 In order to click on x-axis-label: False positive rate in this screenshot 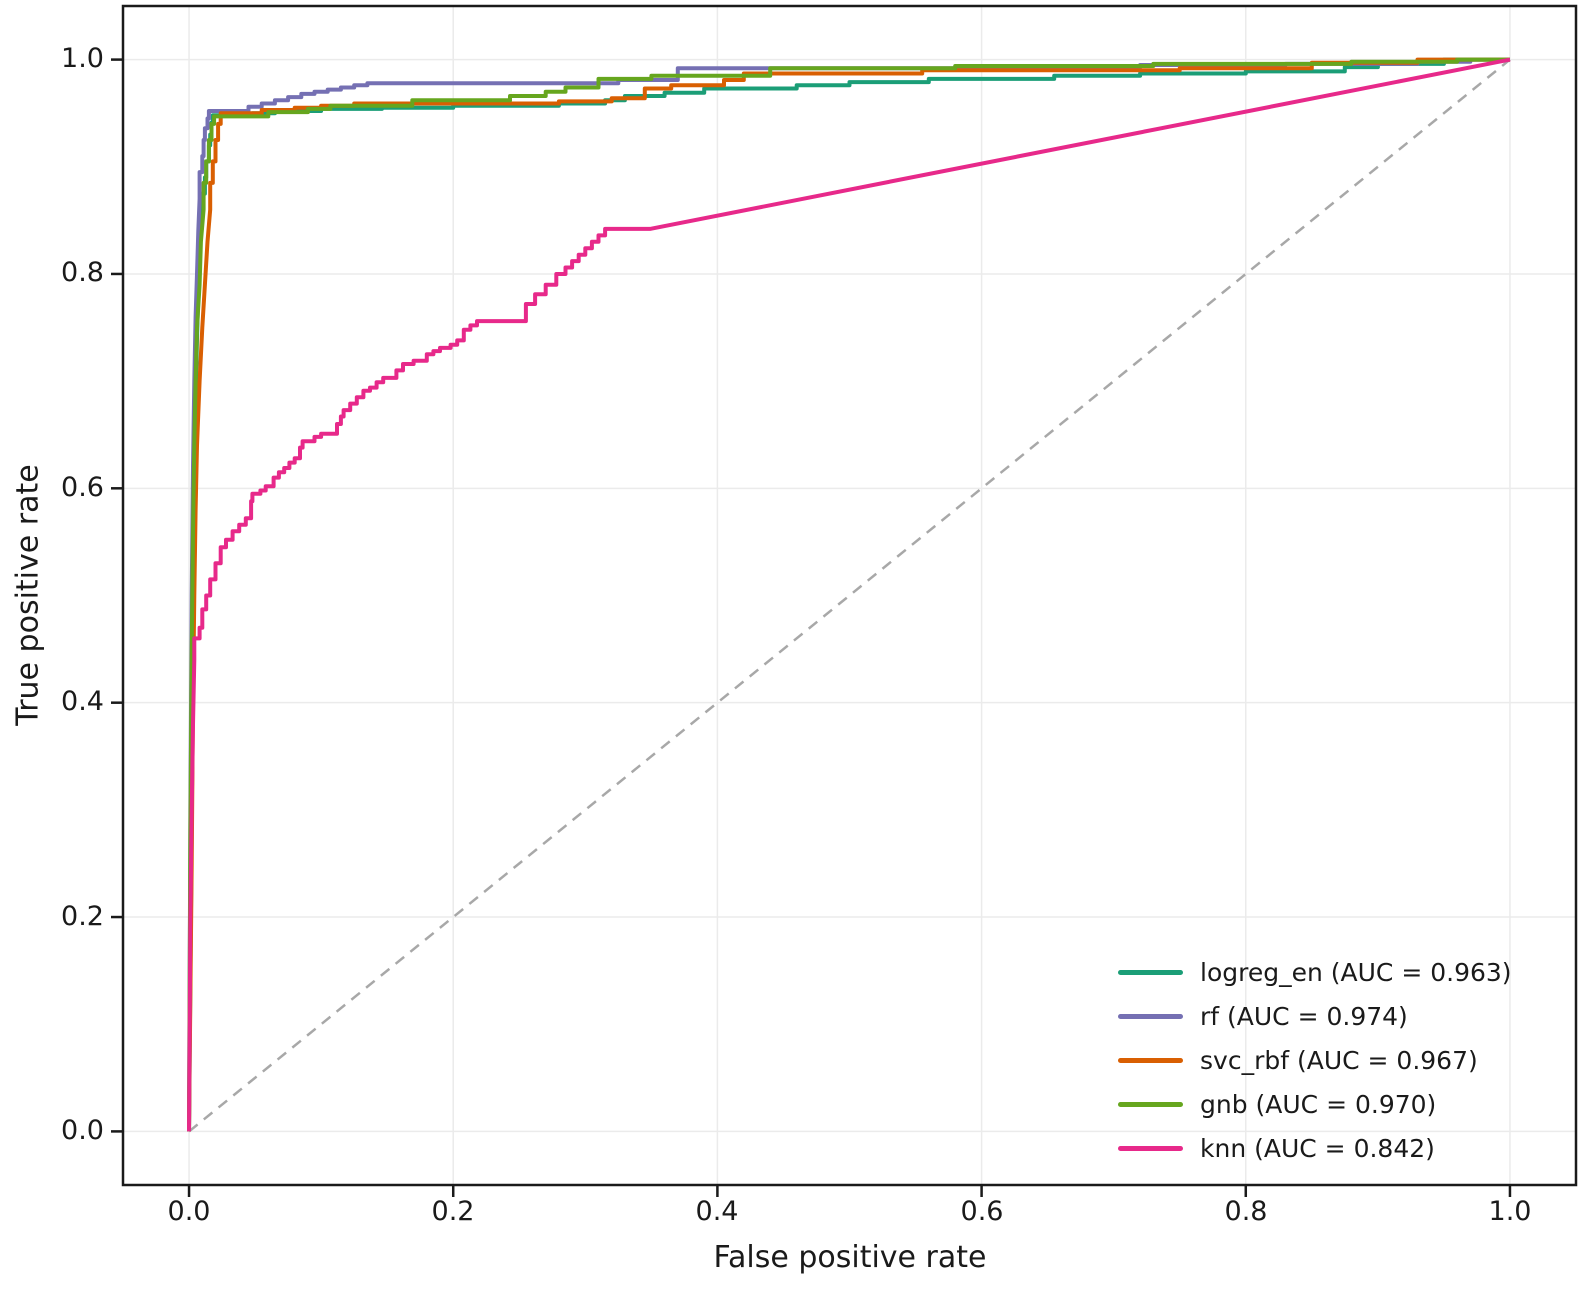, I will do `click(850, 1257)`.